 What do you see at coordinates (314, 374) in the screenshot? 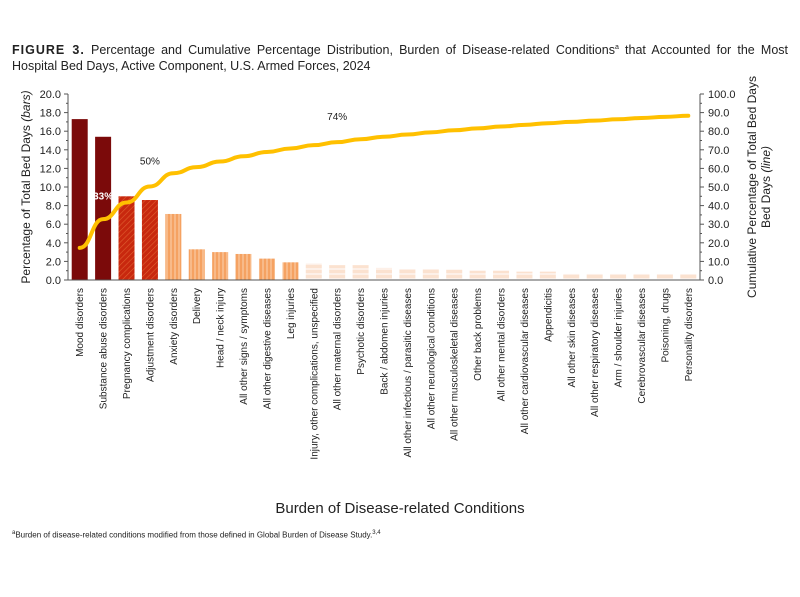
I see `category-label: Injury, other complications, unspecified` at bounding box center [314, 374].